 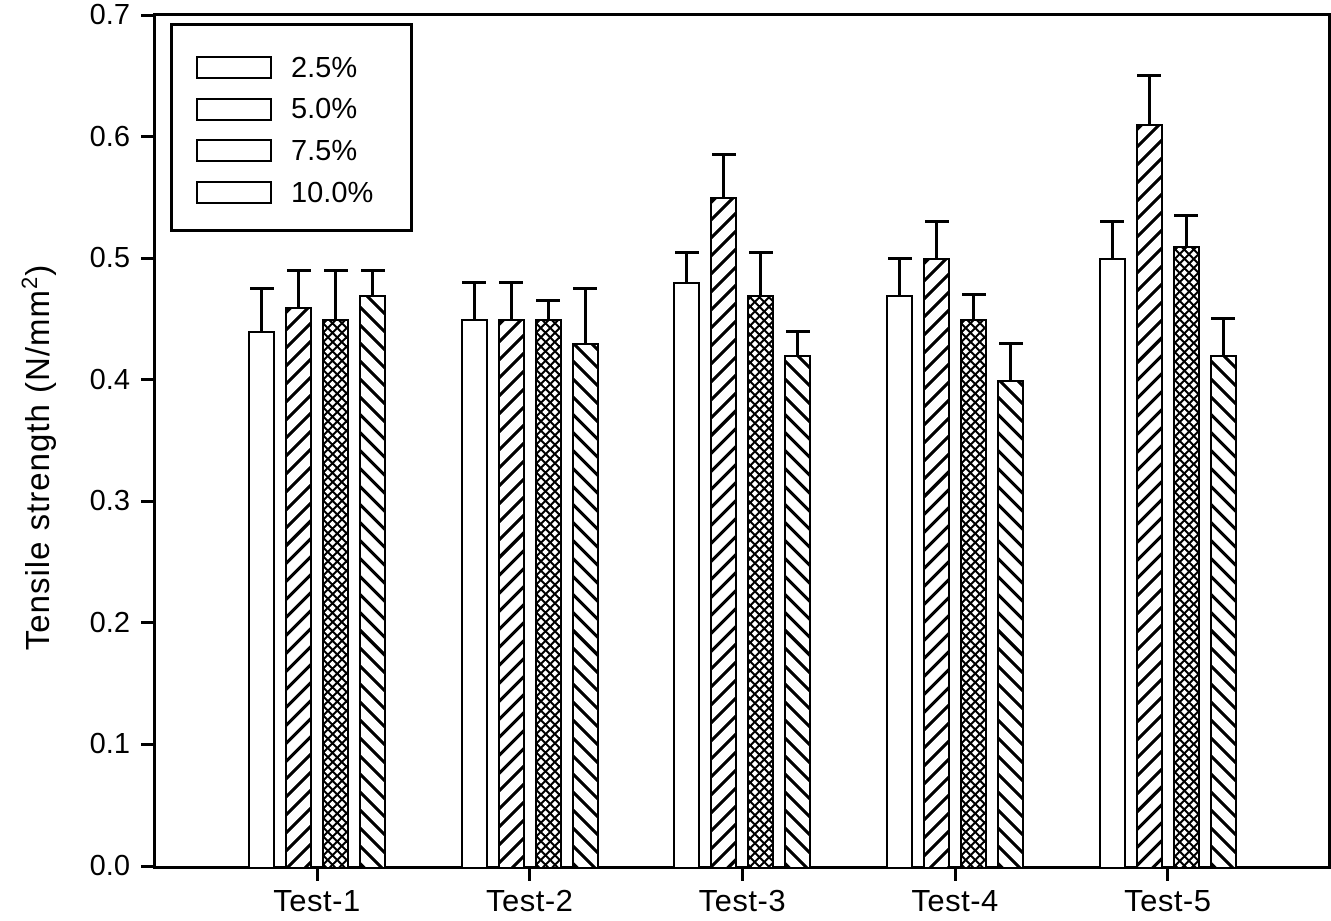 I want to click on bar-5.0%-Test-1, so click(x=298, y=587).